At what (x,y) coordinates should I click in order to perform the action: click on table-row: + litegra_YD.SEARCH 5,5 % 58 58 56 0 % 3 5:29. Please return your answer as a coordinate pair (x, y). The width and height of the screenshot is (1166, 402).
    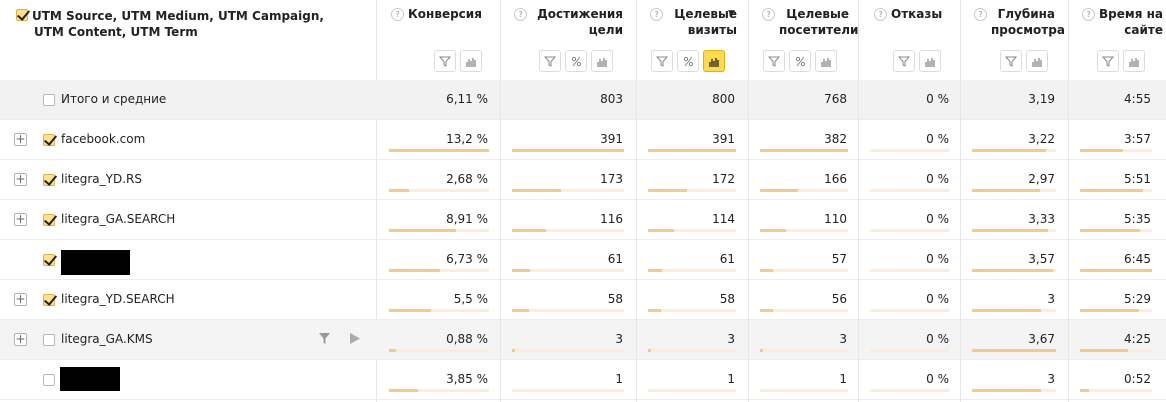
    Looking at the image, I should click on (583, 300).